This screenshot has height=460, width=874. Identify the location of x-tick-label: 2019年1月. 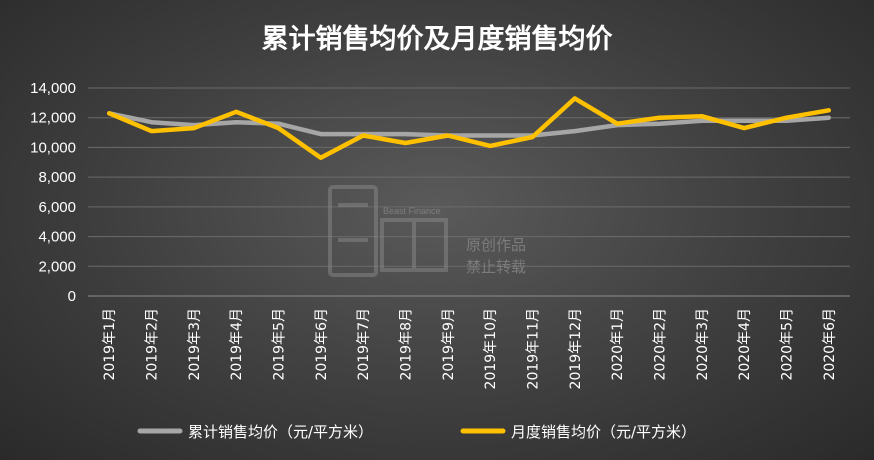
(110, 344).